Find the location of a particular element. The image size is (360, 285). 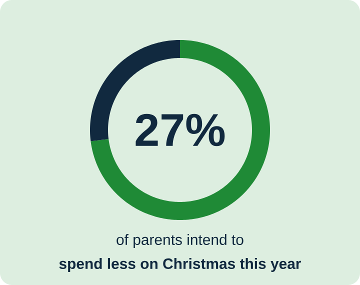

text: 27% is located at coordinates (180, 130).